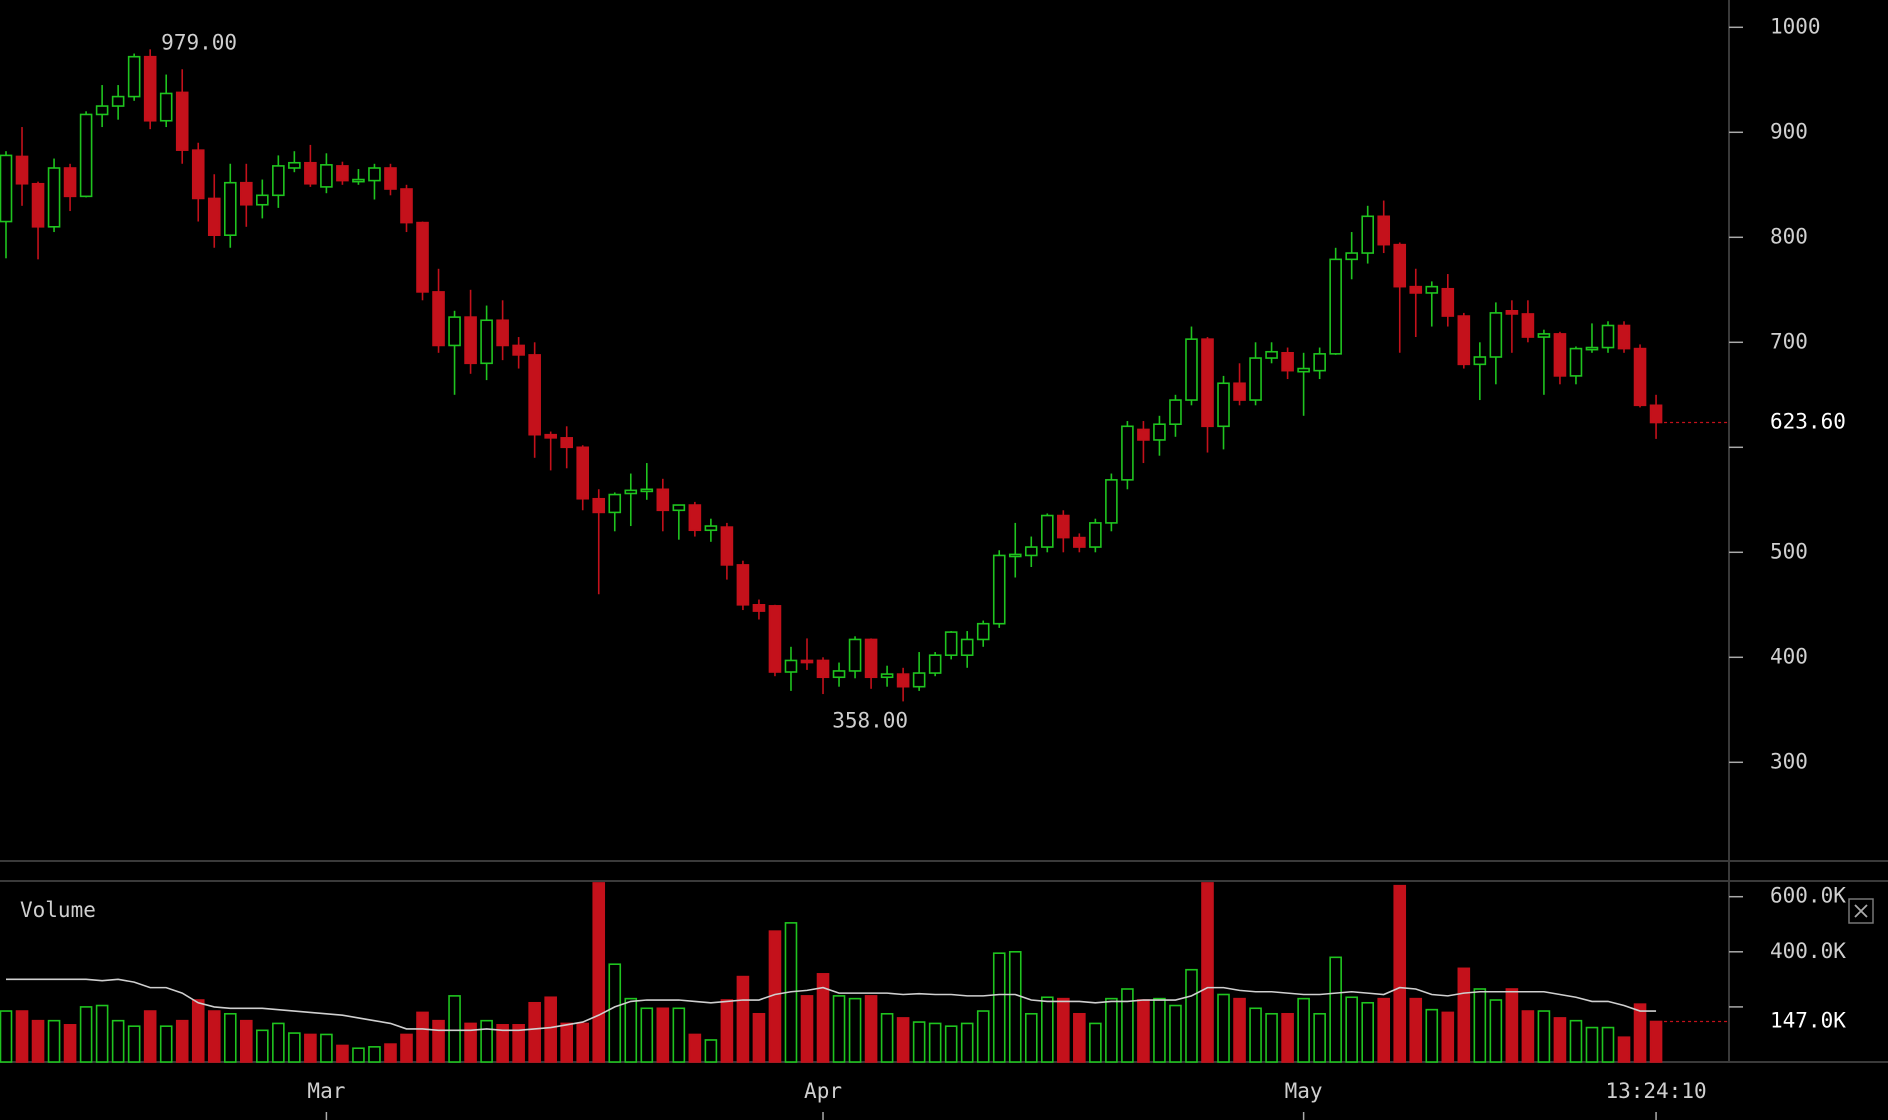 The width and height of the screenshot is (1888, 1120). I want to click on y-tick-label: 800, so click(1789, 236).